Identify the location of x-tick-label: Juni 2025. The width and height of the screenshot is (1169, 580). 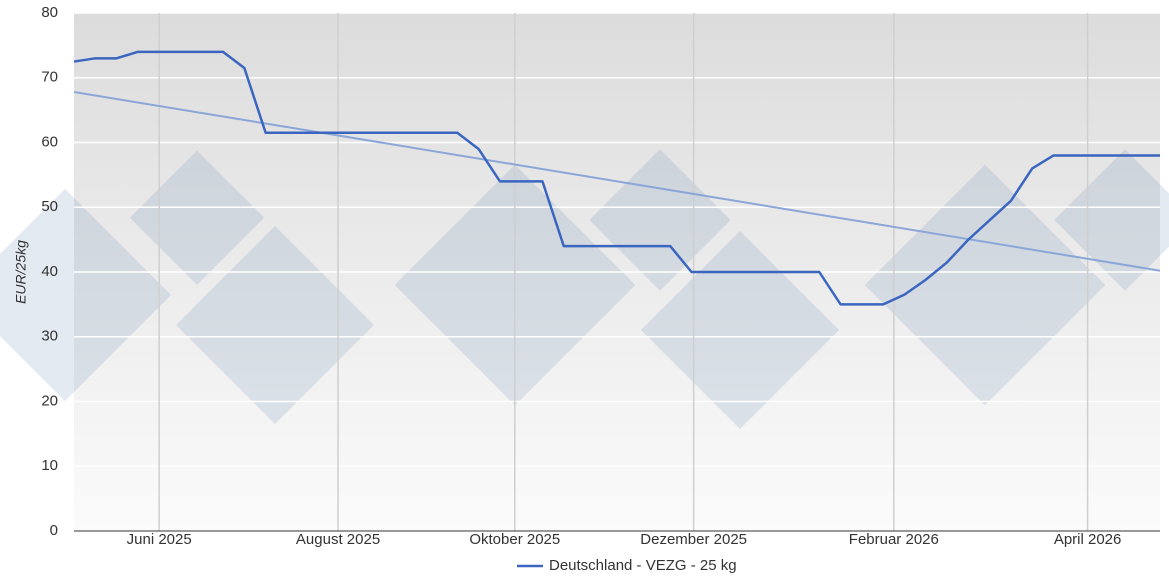
(159, 539).